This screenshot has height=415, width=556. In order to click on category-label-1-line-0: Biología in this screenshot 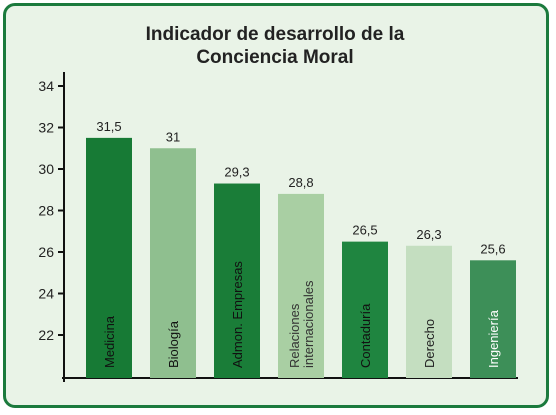, I will do `click(173, 344)`.